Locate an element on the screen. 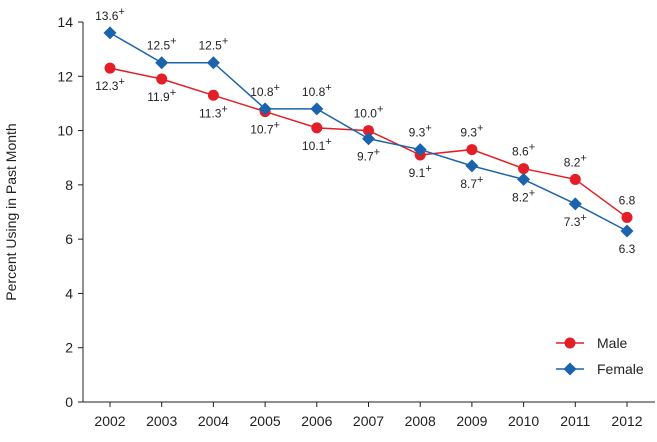  x-tick-label: 2005 is located at coordinates (265, 421).